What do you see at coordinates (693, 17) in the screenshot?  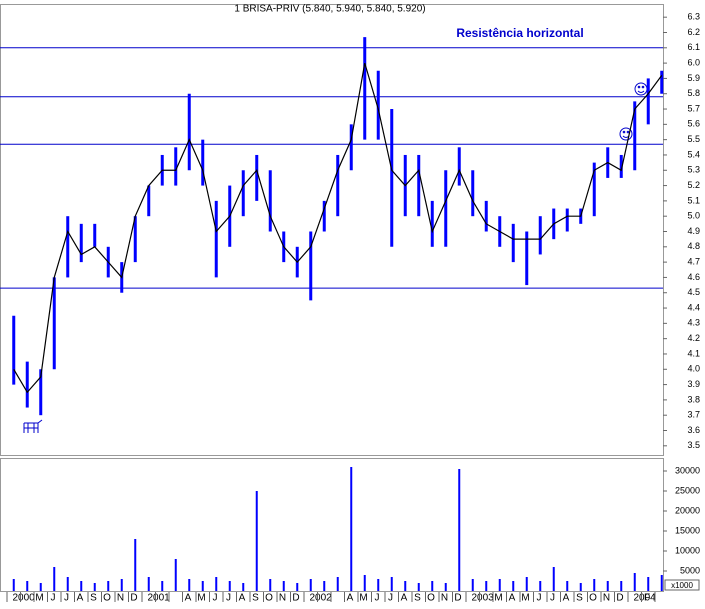 I see `y-tick-label: 6.3` at bounding box center [693, 17].